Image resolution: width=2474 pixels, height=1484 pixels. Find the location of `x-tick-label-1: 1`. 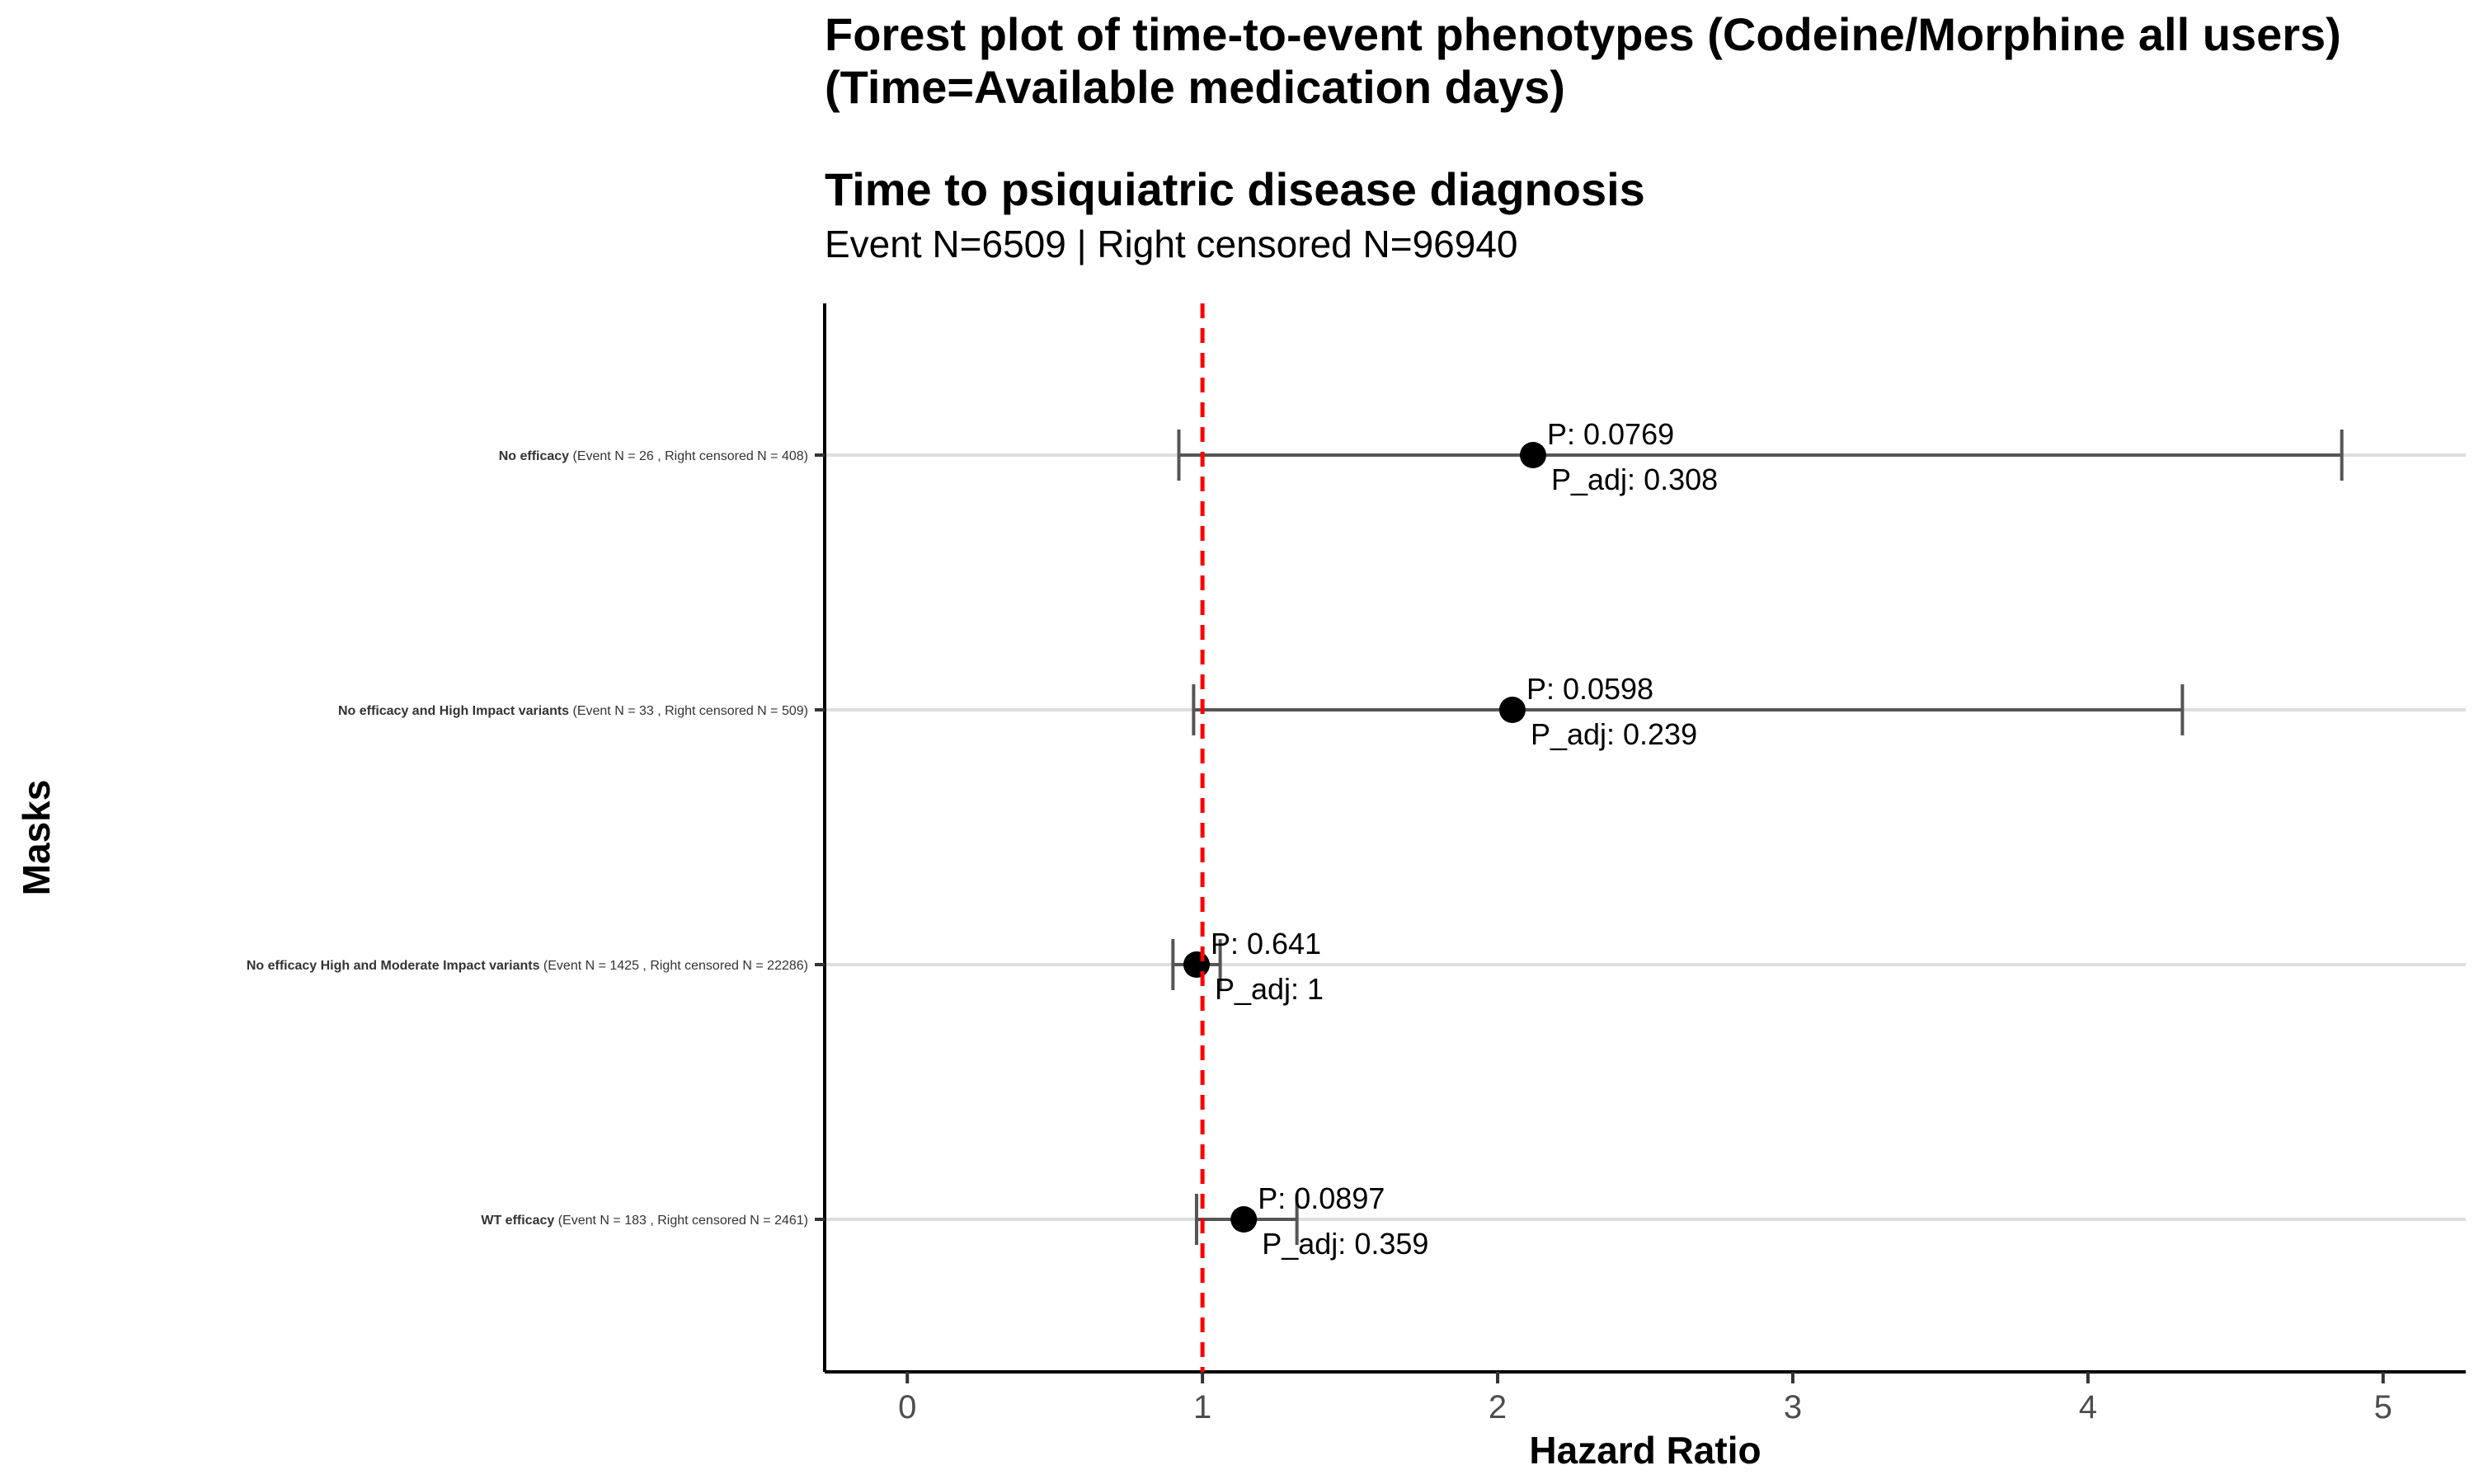

x-tick-label-1: 1 is located at coordinates (1202, 1407).